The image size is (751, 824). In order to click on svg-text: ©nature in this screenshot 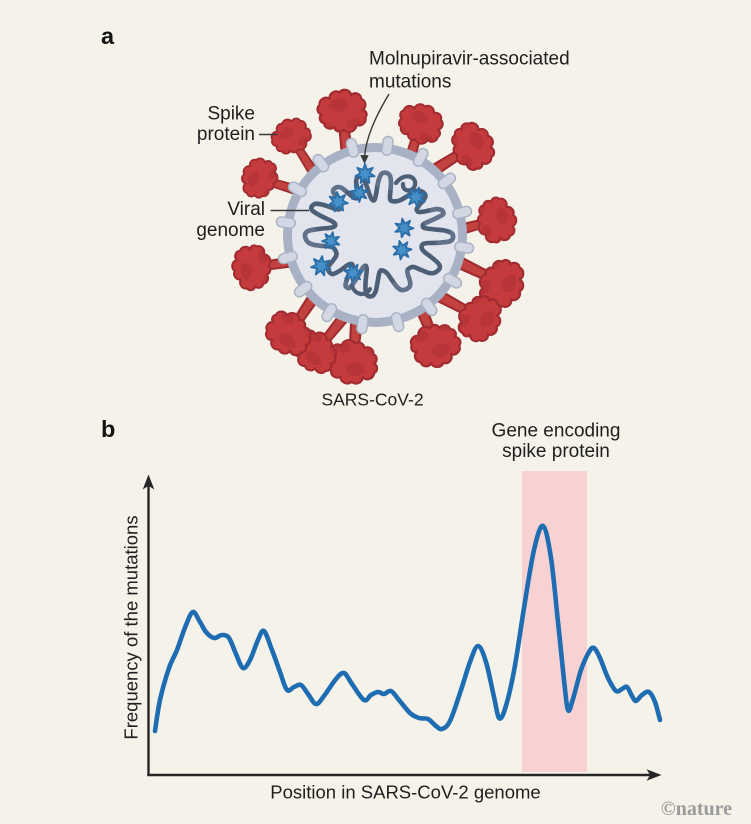, I will do `click(696, 809)`.